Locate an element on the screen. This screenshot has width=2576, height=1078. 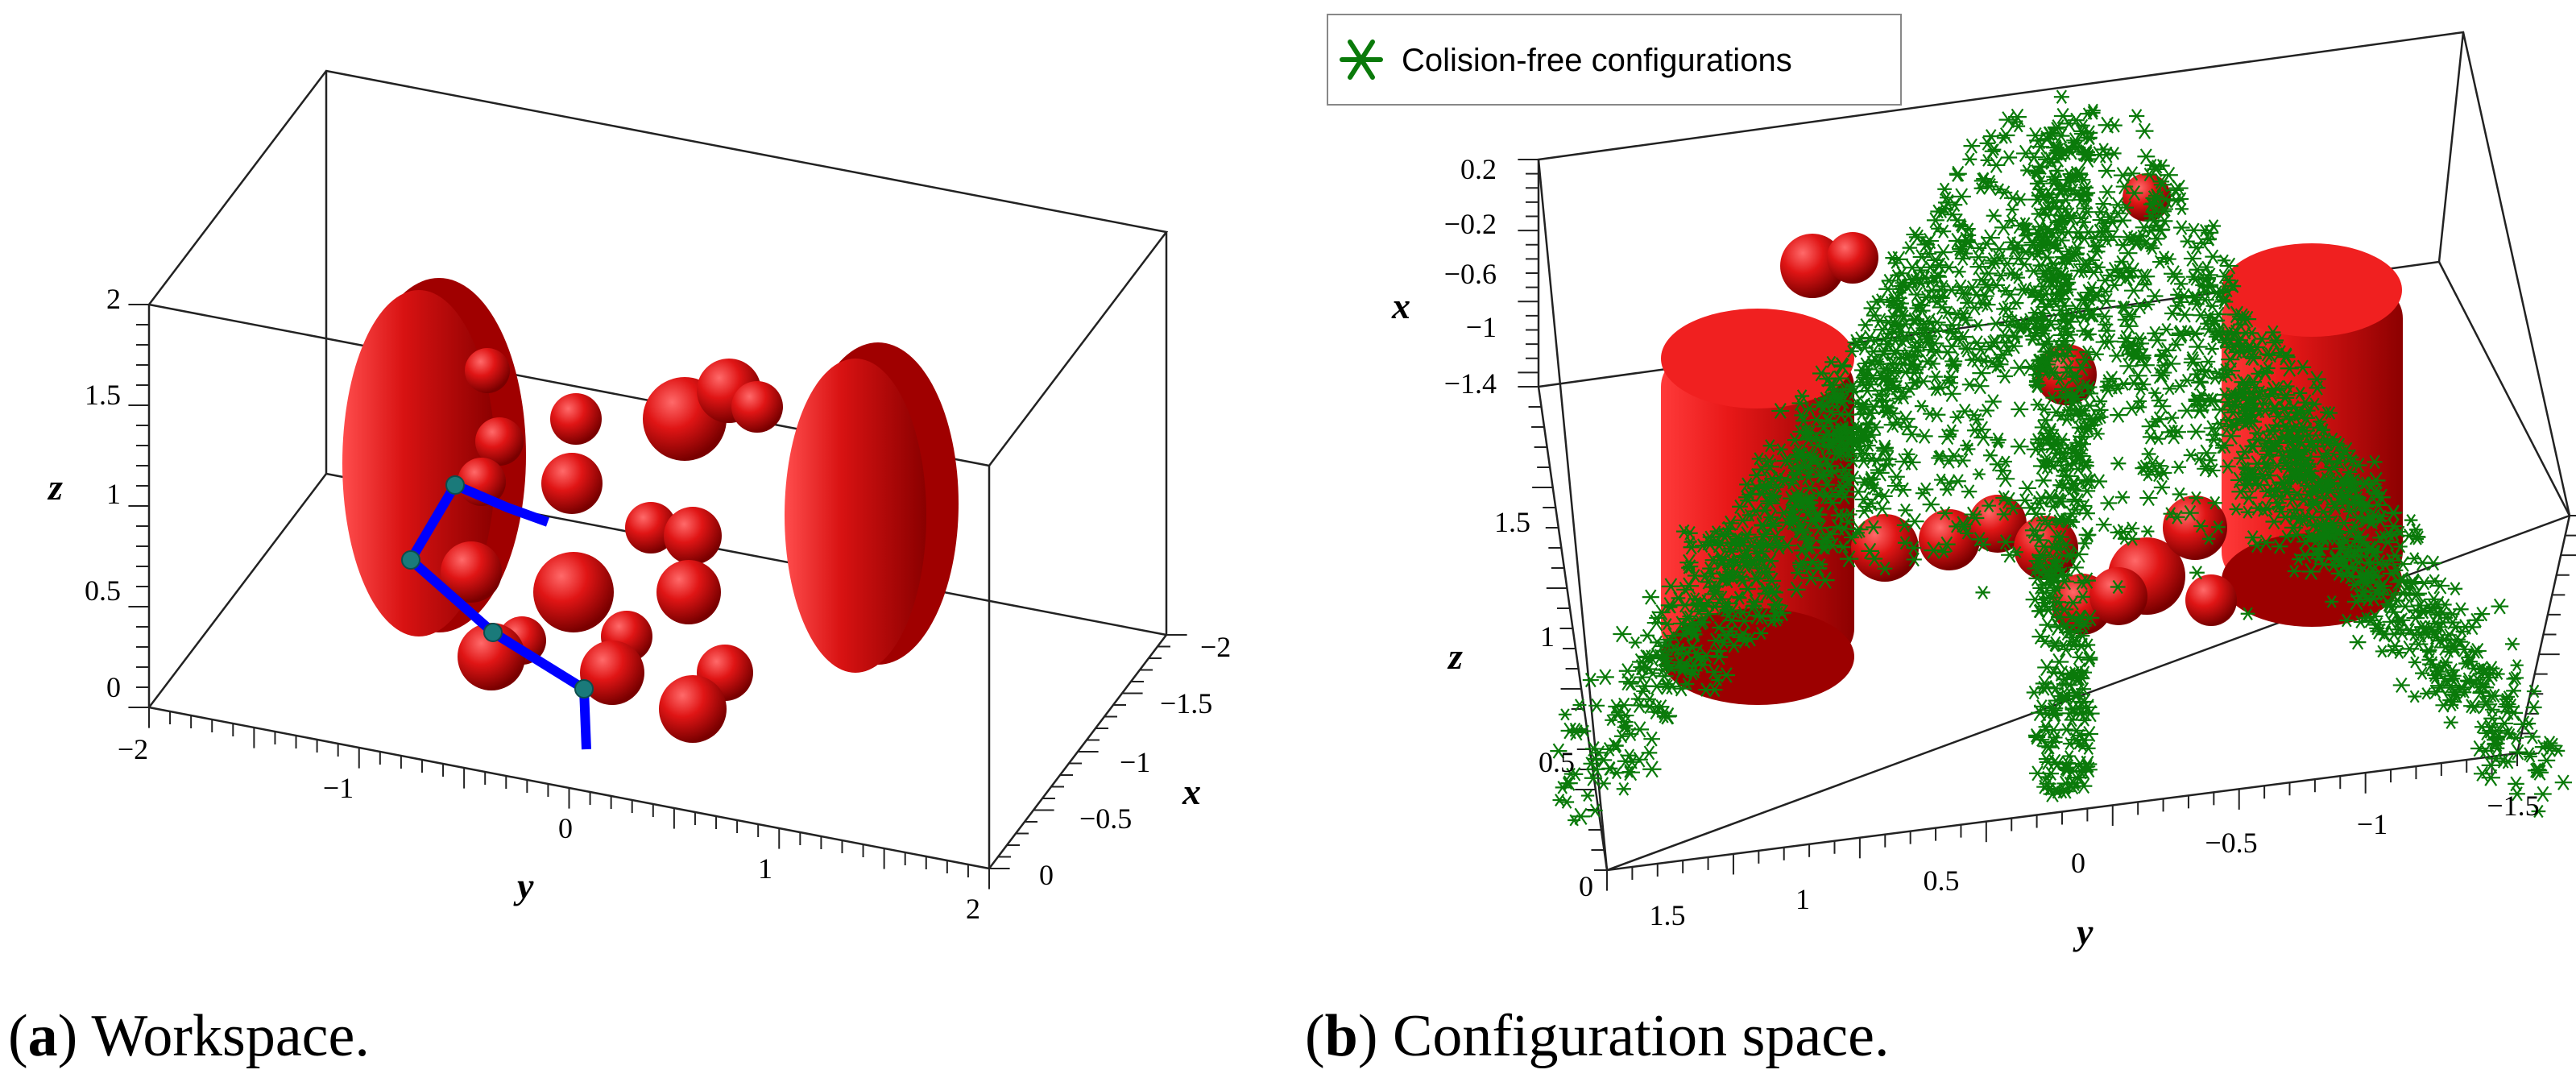
legend-label: Colision-free configurations is located at coordinates (1597, 60).